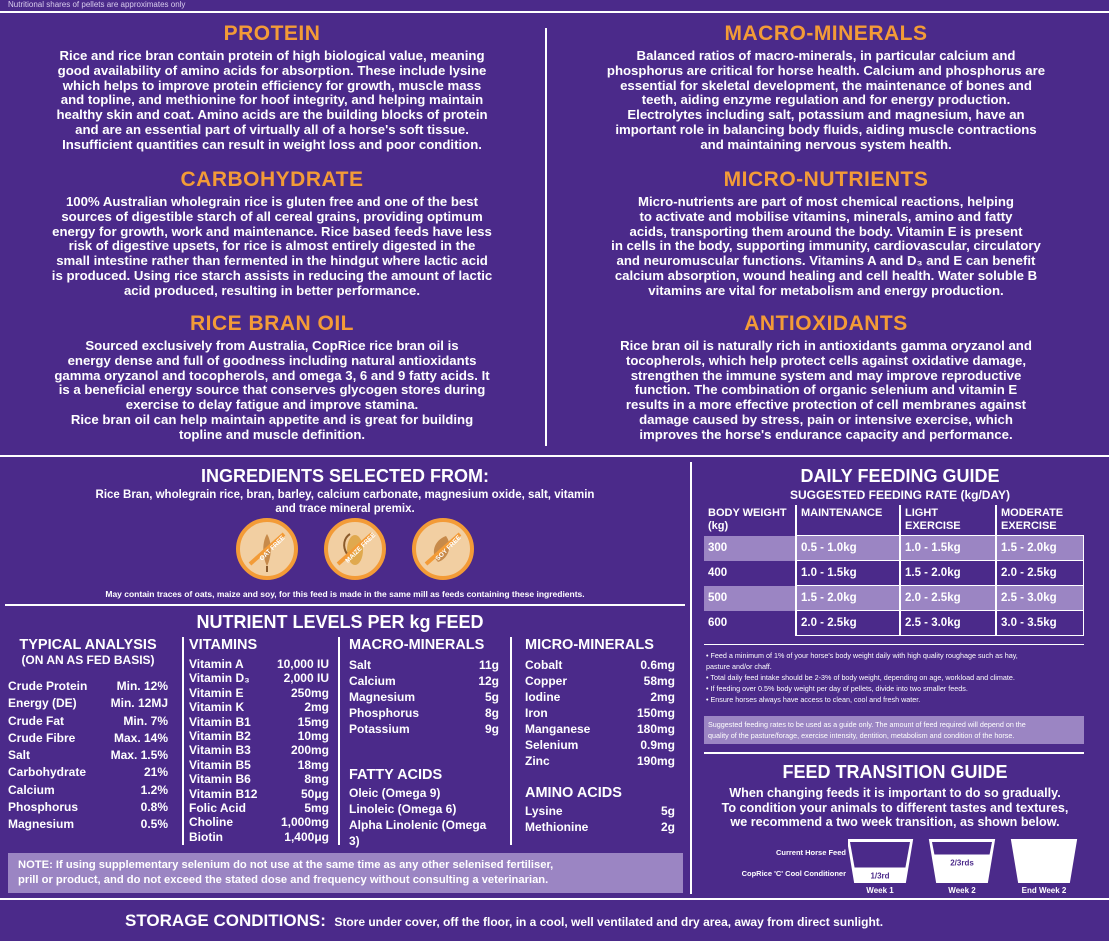  Describe the element at coordinates (424, 809) in the screenshot. I see `nutrient-row: Linoleic (Omega 6)` at that location.